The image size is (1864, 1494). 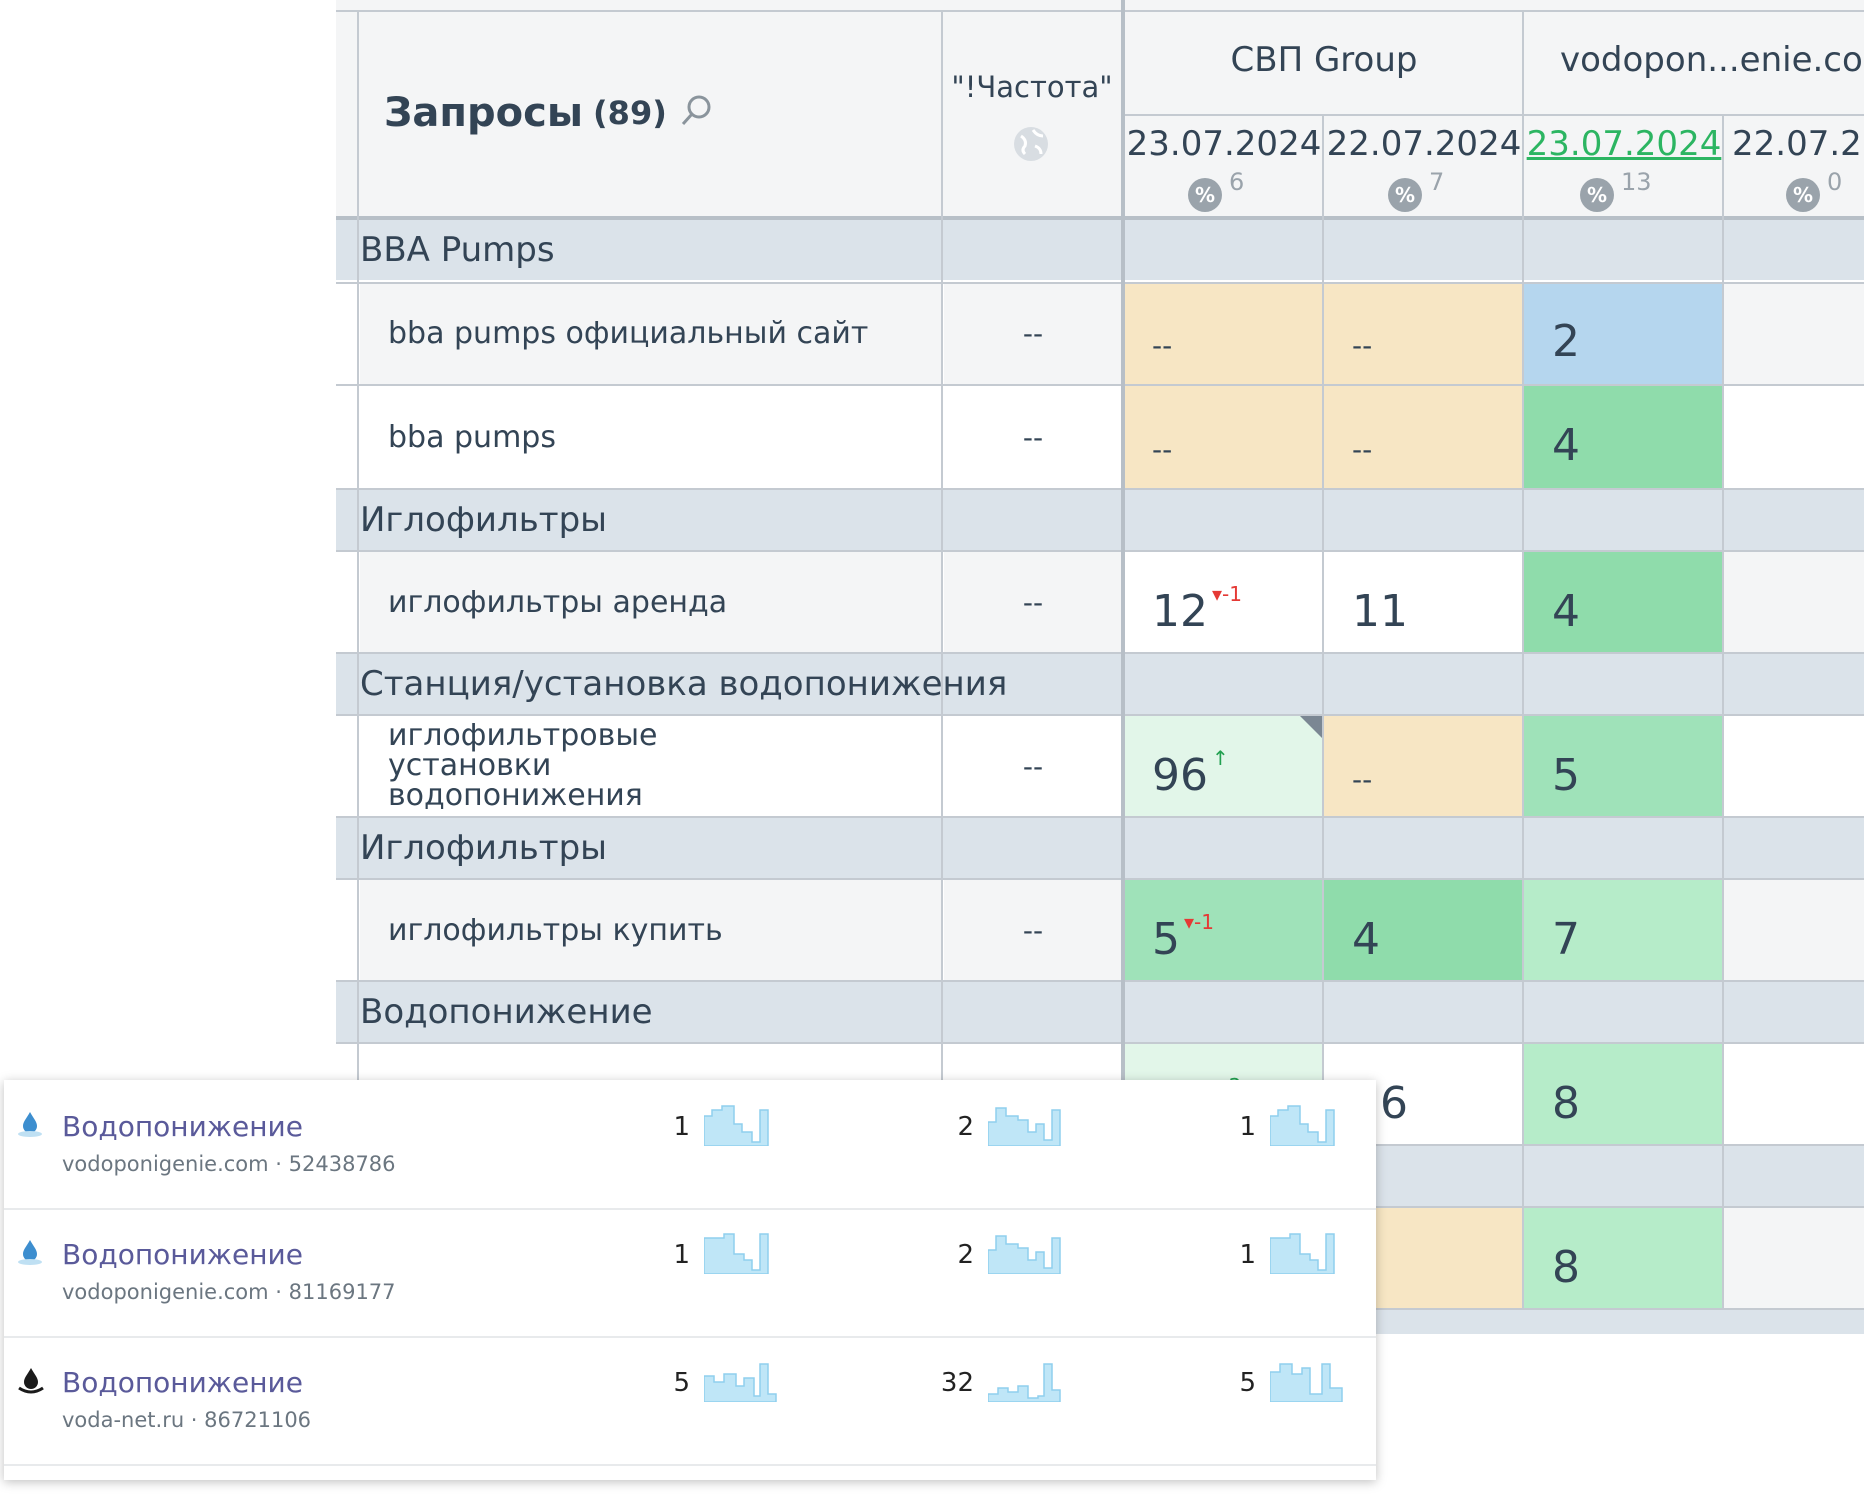 I want to click on position-cell: 12 ▾-1, so click(x=1223, y=602).